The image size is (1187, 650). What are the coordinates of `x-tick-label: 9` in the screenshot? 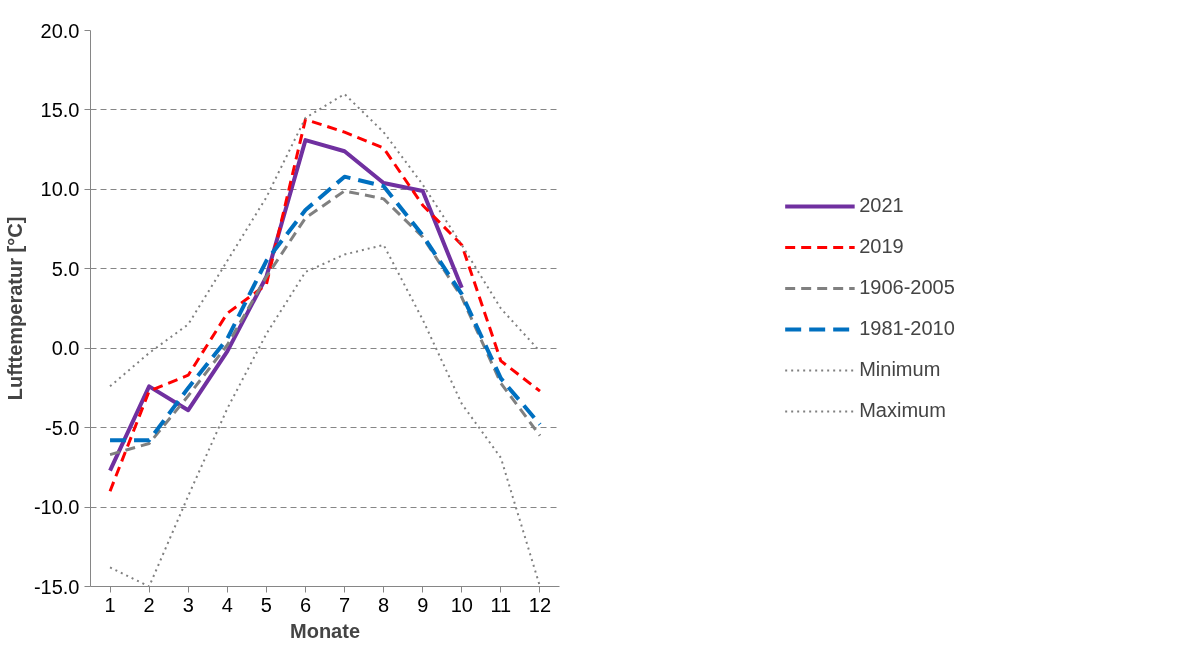 It's located at (423, 604).